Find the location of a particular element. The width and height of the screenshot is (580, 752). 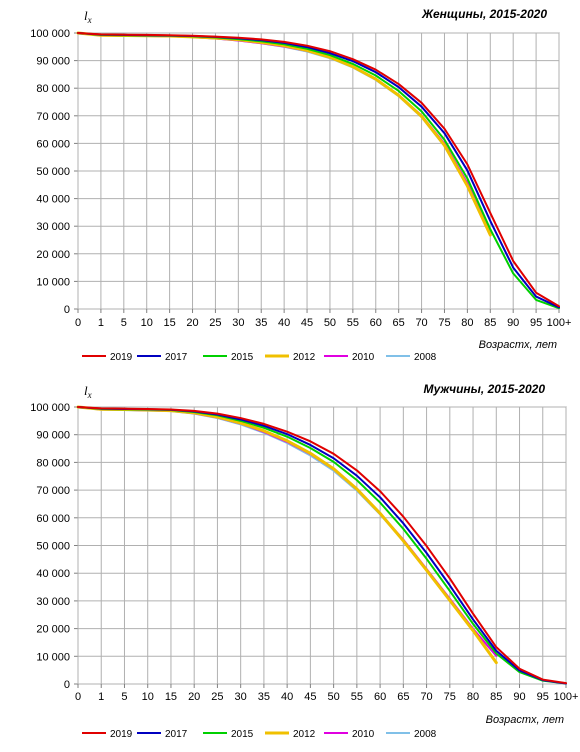

y-axis-label: lx is located at coordinates (88, 391).